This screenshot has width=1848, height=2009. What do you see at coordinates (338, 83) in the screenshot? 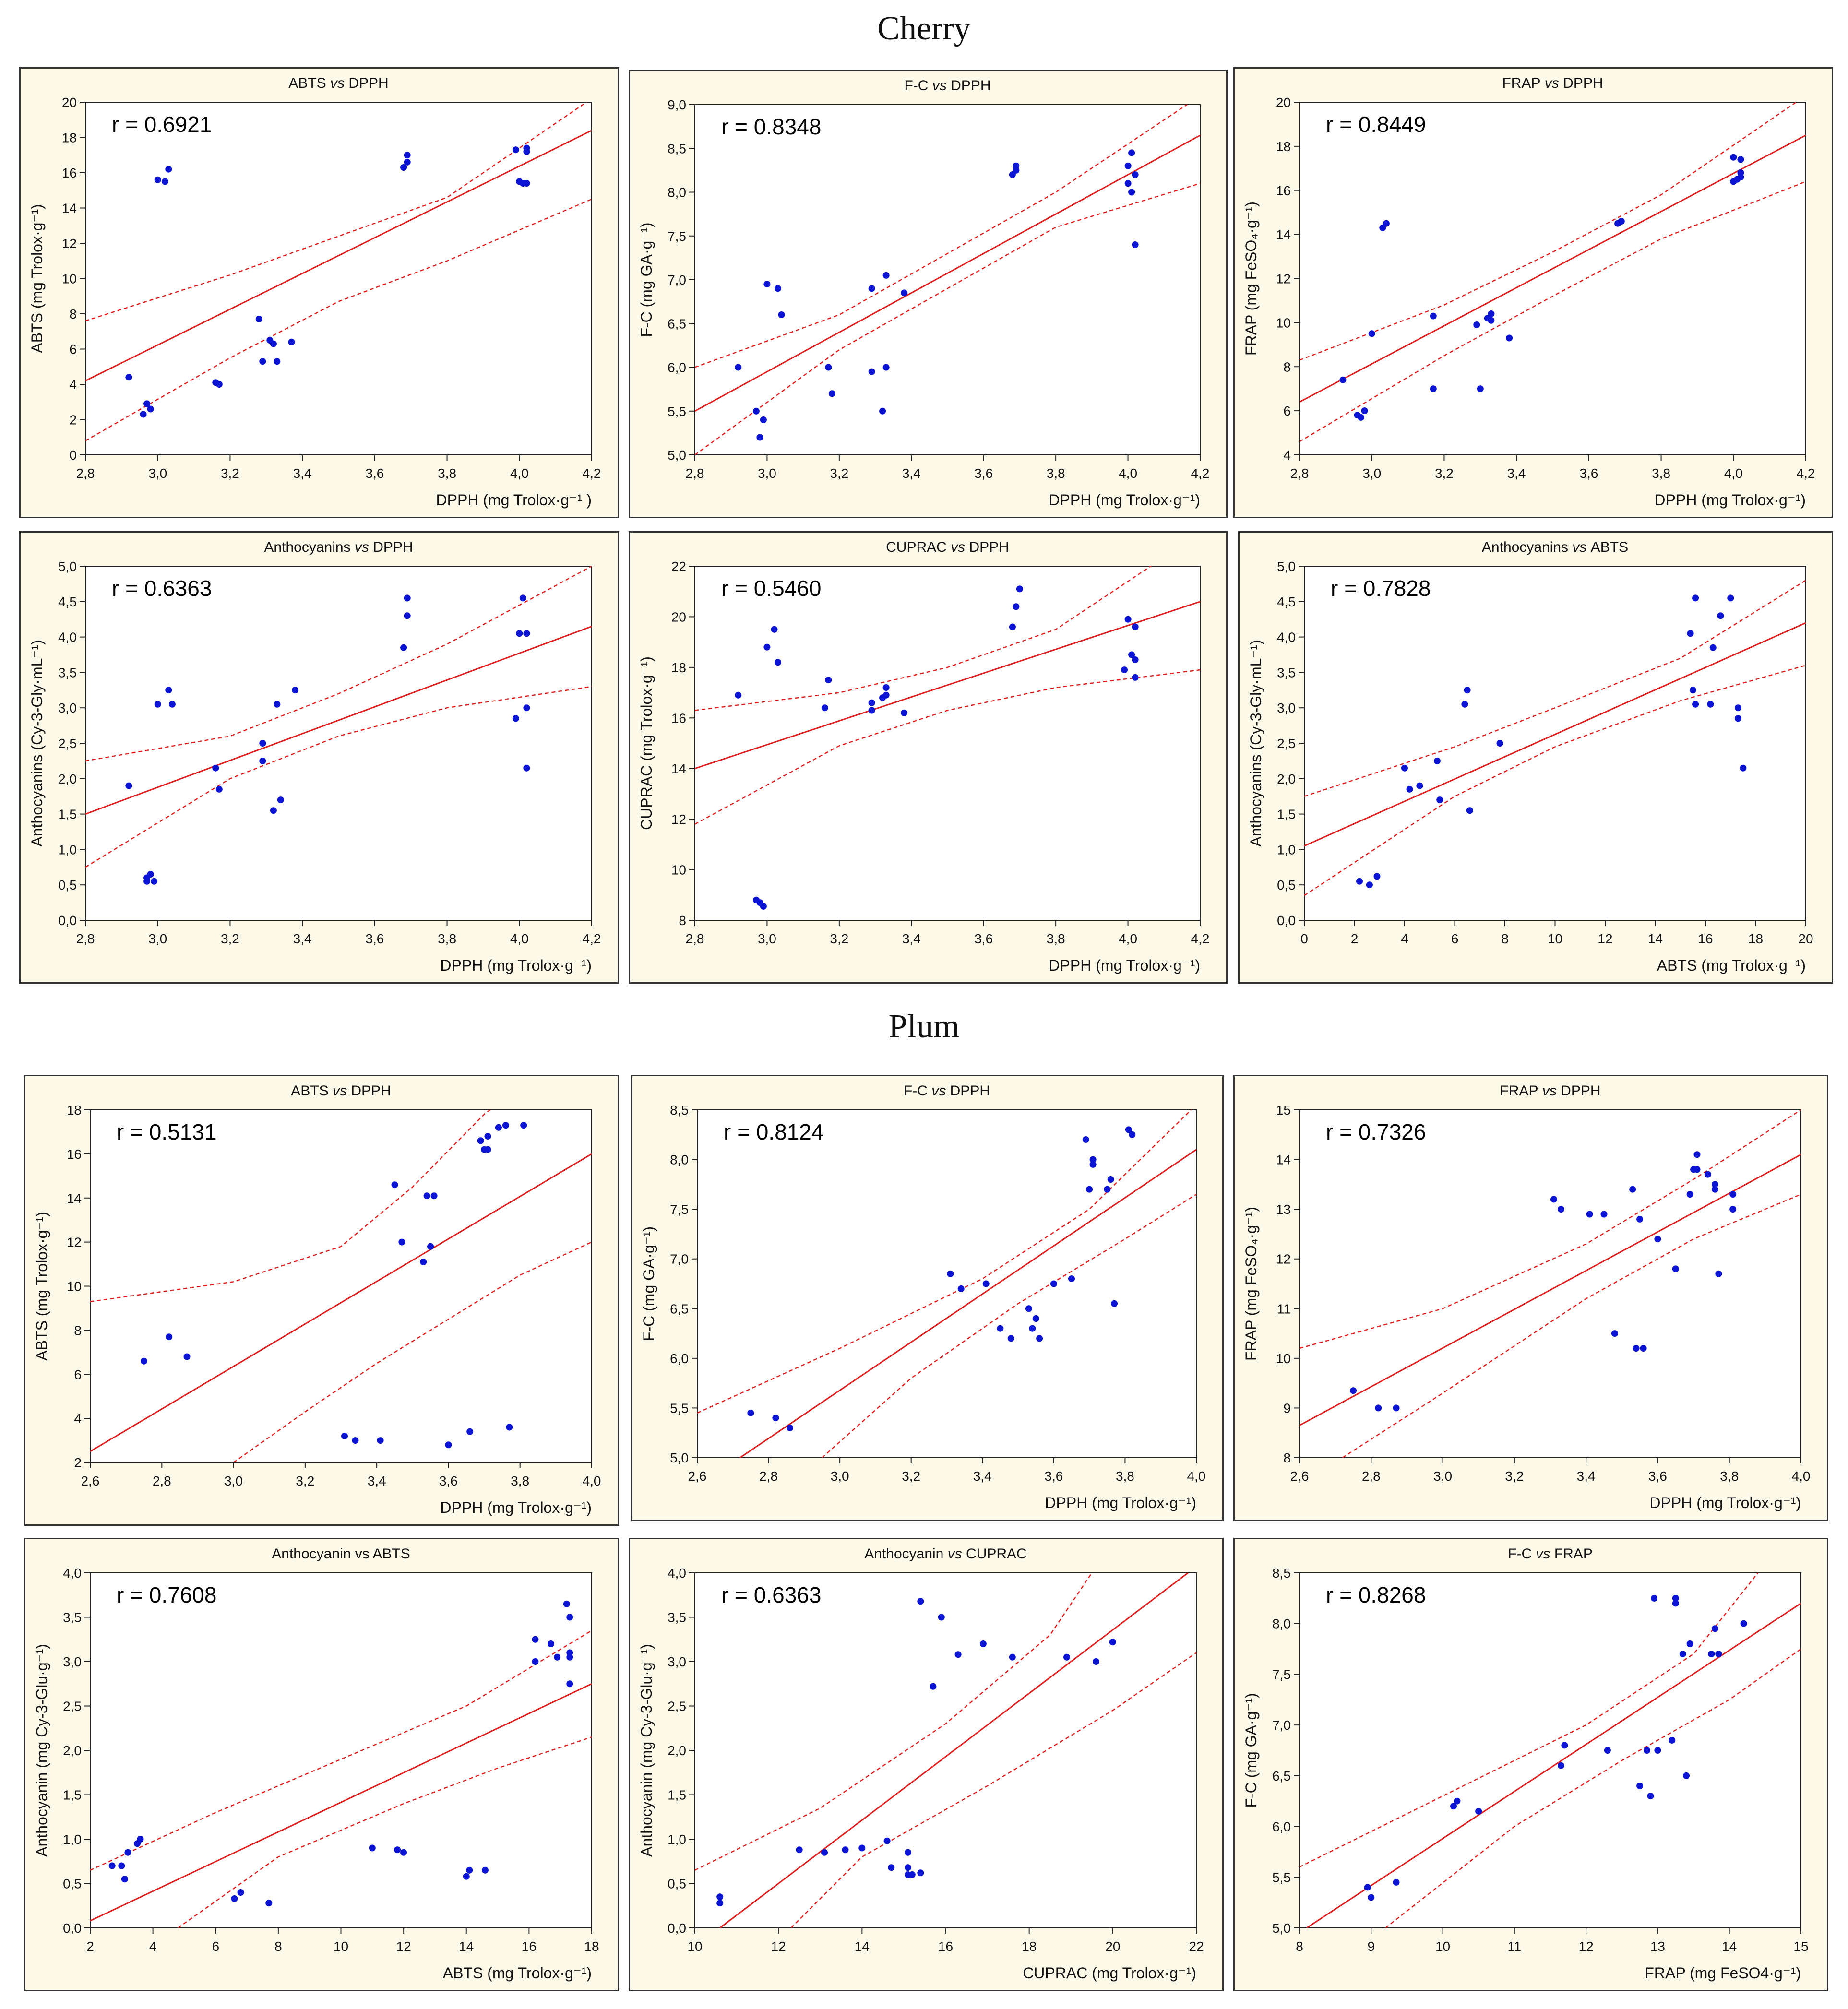
I see `chart-title: ABTS vs DPPH` at bounding box center [338, 83].